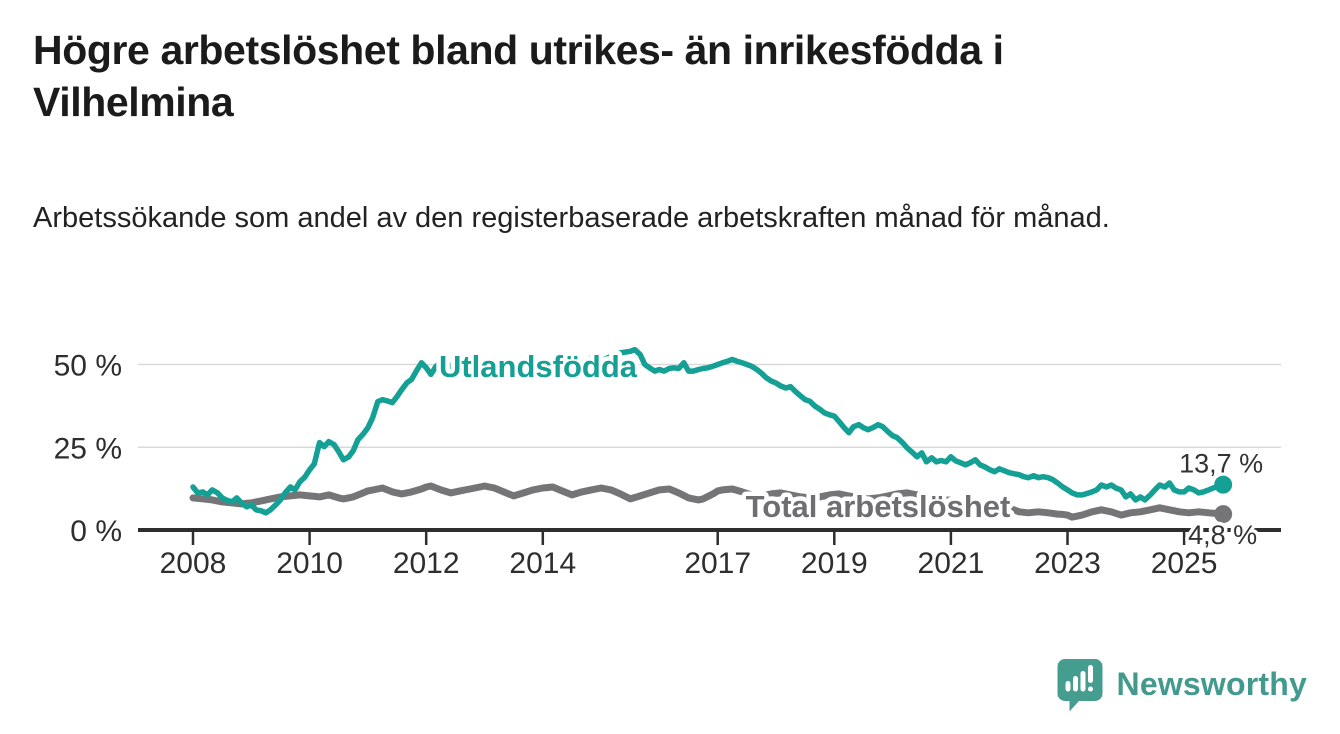  I want to click on x-tick-label-2025: 2025, so click(1184, 563).